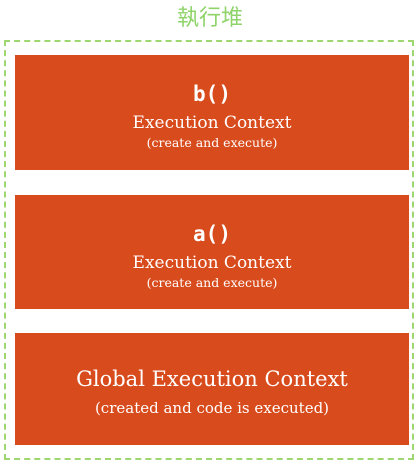 Image resolution: width=420 pixels, height=464 pixels. I want to click on stack-title: 執行堆, so click(209, 18).